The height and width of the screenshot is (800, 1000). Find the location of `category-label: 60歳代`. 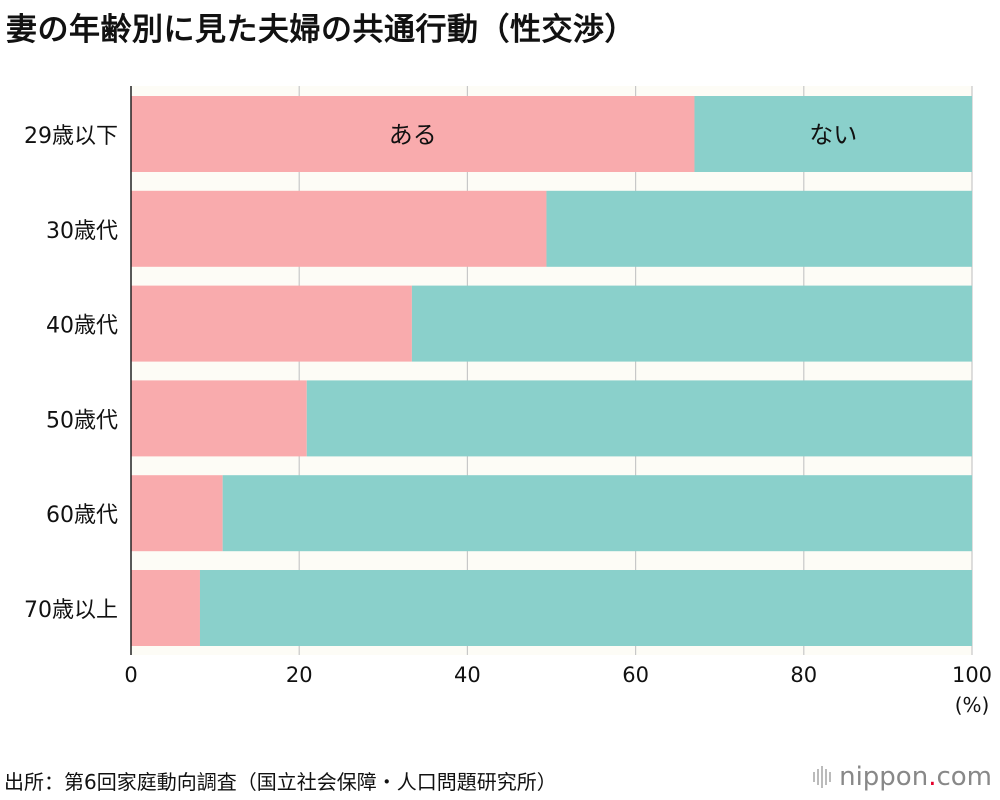

category-label: 60歳代 is located at coordinates (82, 515).